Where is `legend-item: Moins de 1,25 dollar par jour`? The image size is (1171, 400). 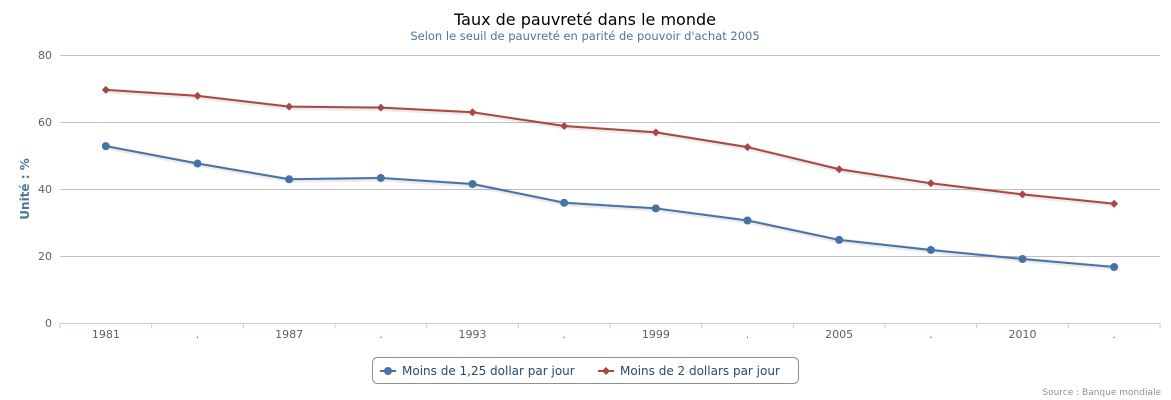
legend-item: Moins de 1,25 dollar par jour is located at coordinates (477, 371).